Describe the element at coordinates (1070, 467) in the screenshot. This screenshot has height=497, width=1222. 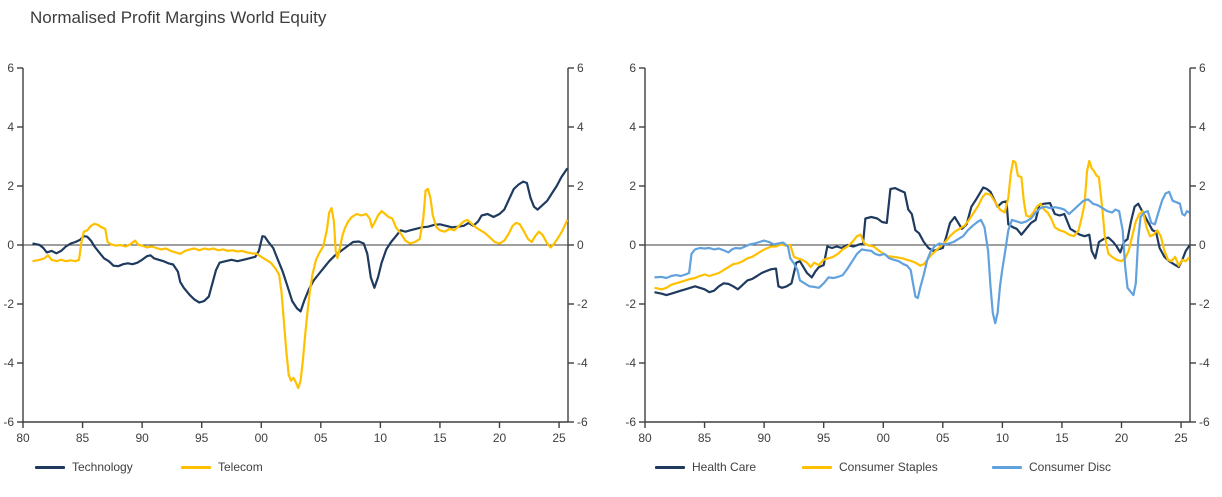
I see `legend-label-consumer-disc: Consumer Disc` at that location.